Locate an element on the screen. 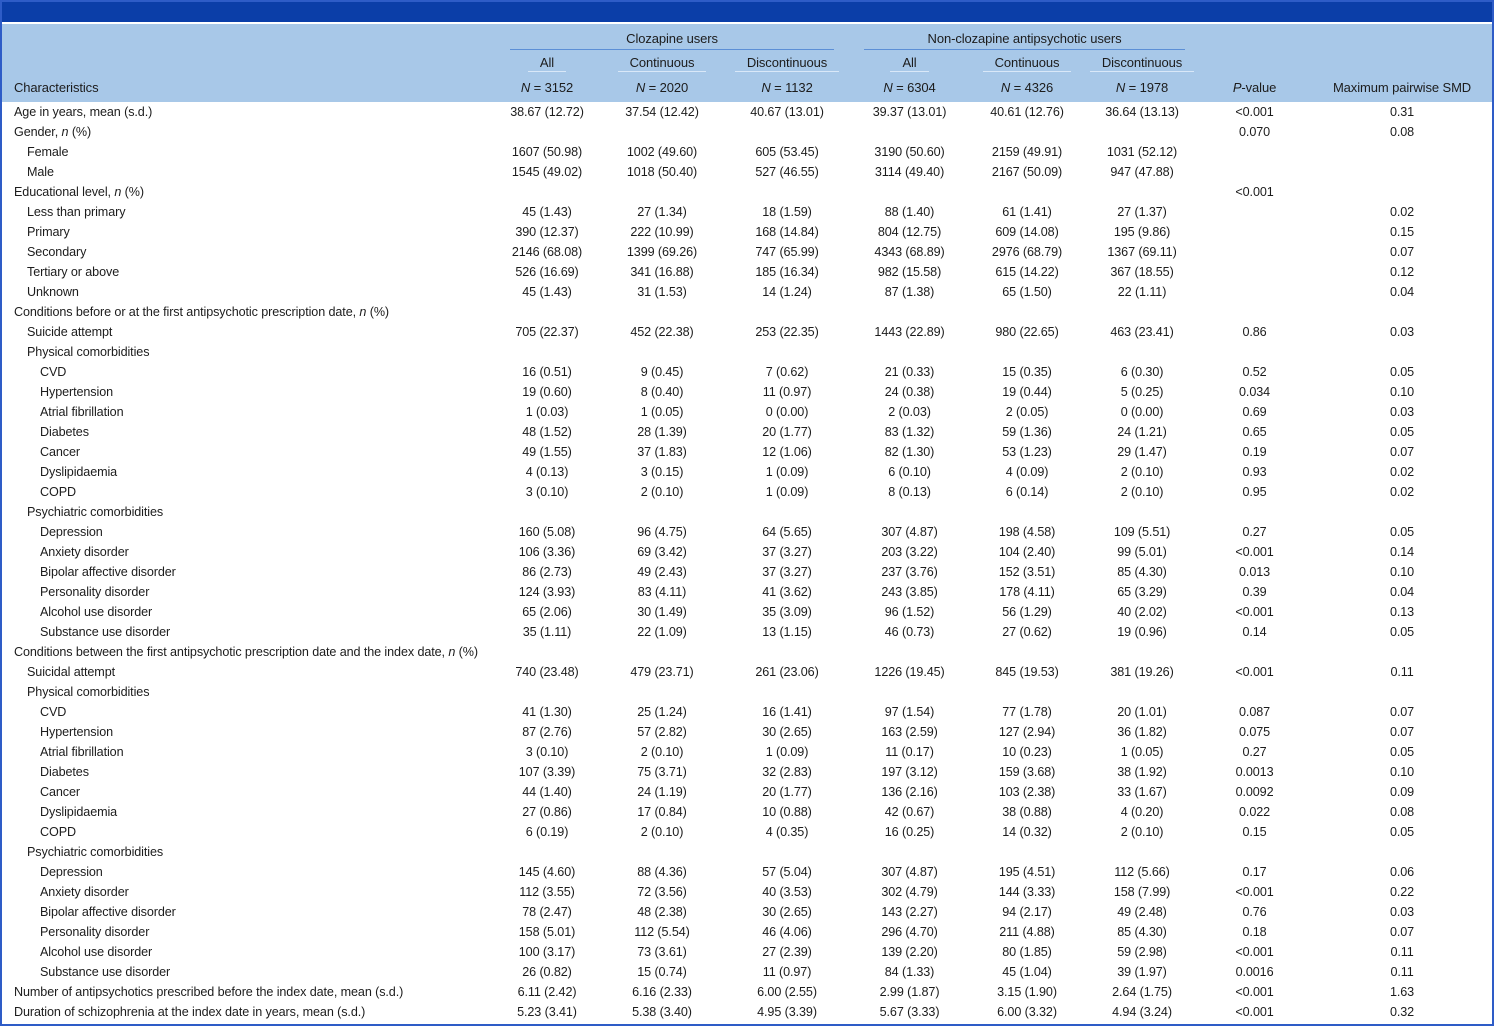  value-cell: 99 (5.01) is located at coordinates (1142, 552).